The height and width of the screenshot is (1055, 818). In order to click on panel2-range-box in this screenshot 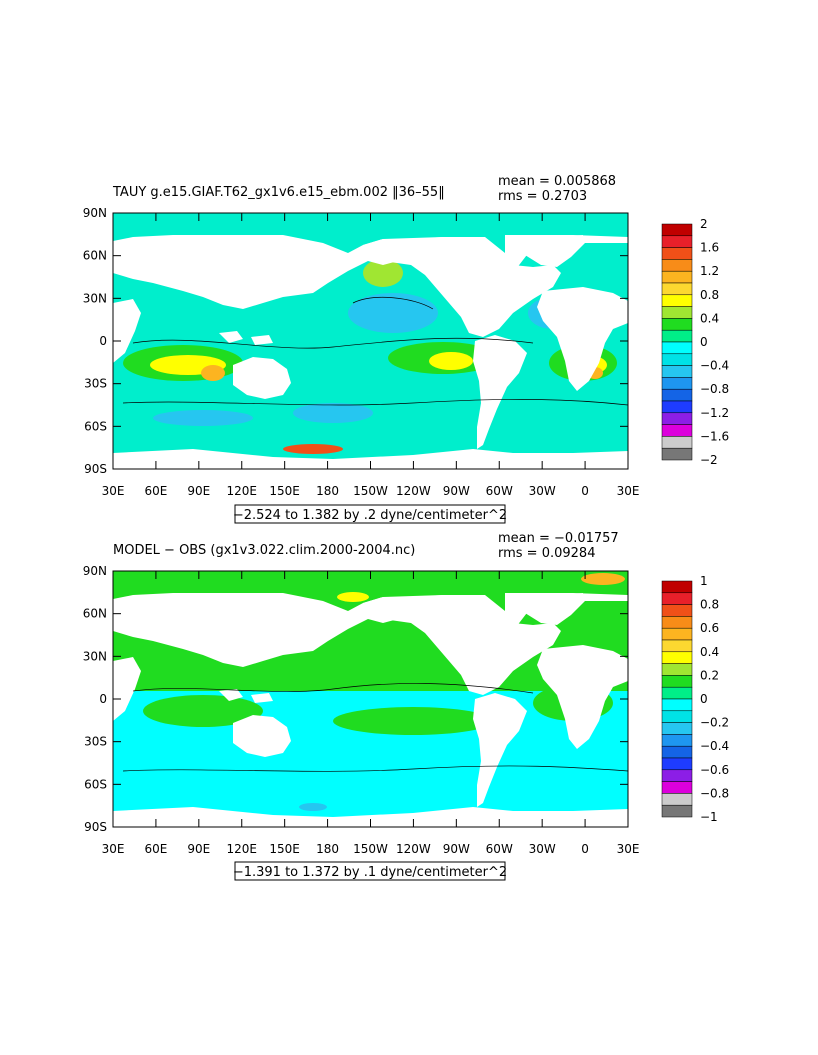, I will do `click(370, 871)`.